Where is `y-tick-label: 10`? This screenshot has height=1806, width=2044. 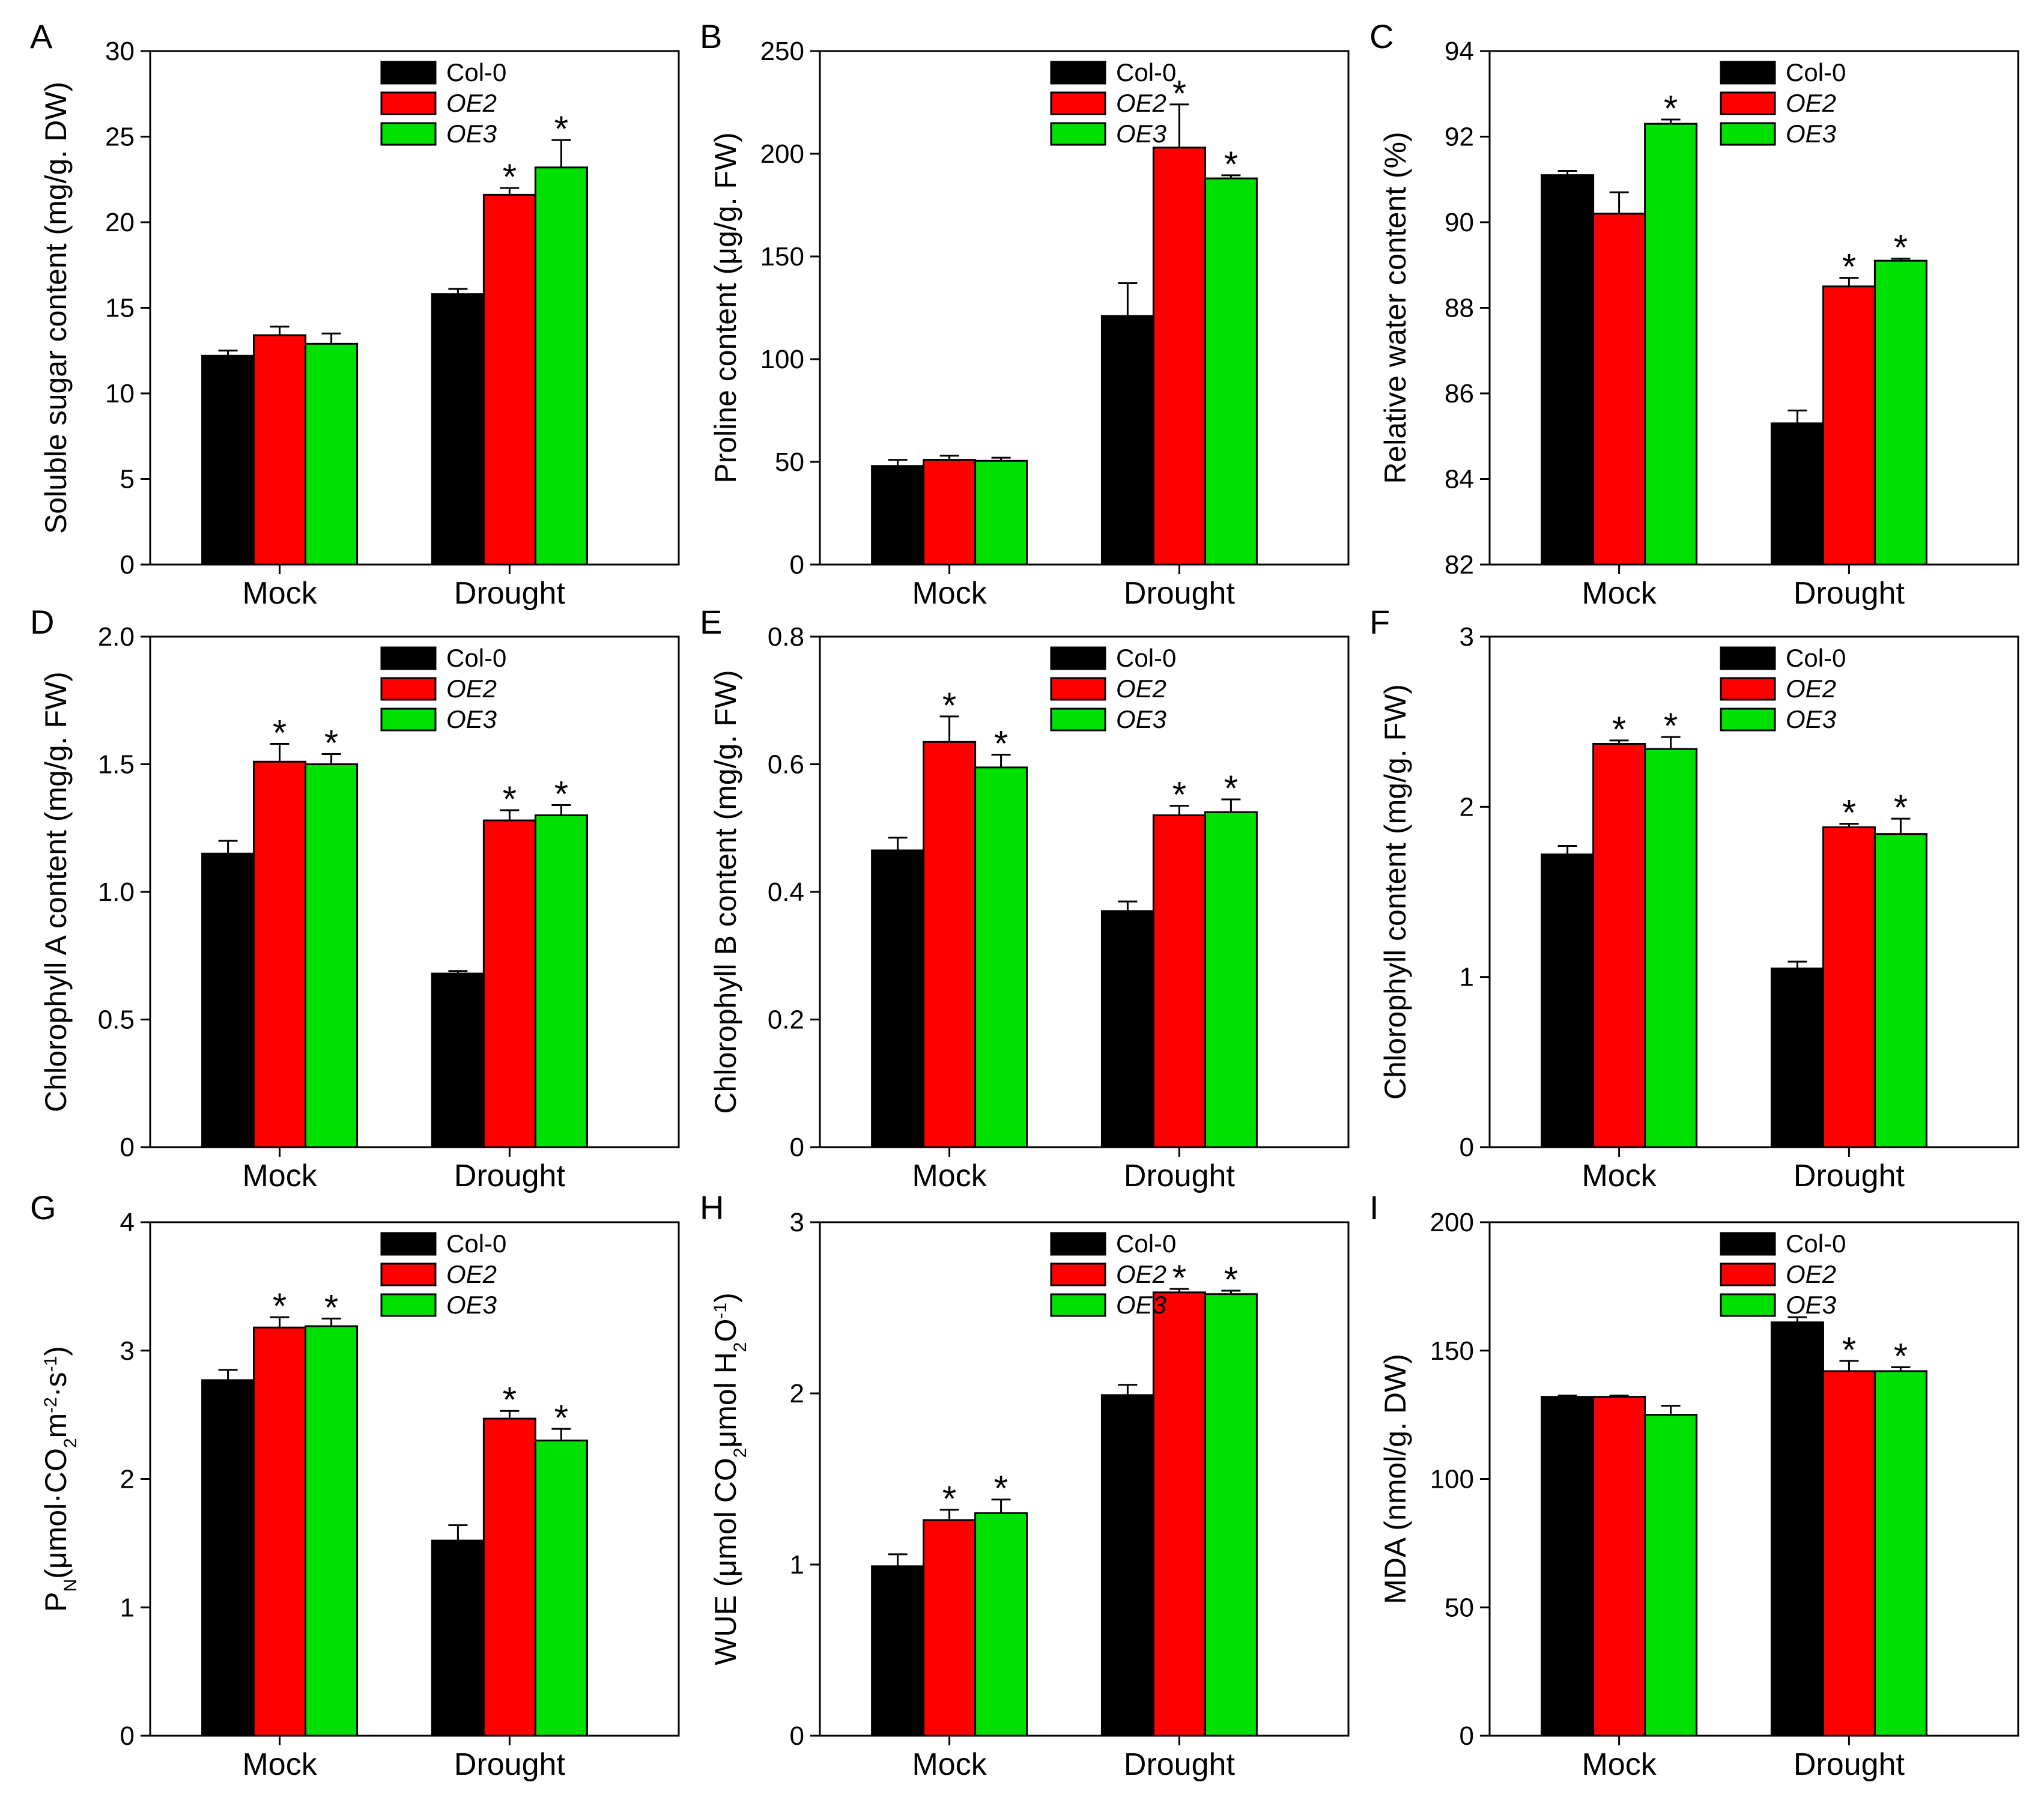
y-tick-label: 10 is located at coordinates (120, 394).